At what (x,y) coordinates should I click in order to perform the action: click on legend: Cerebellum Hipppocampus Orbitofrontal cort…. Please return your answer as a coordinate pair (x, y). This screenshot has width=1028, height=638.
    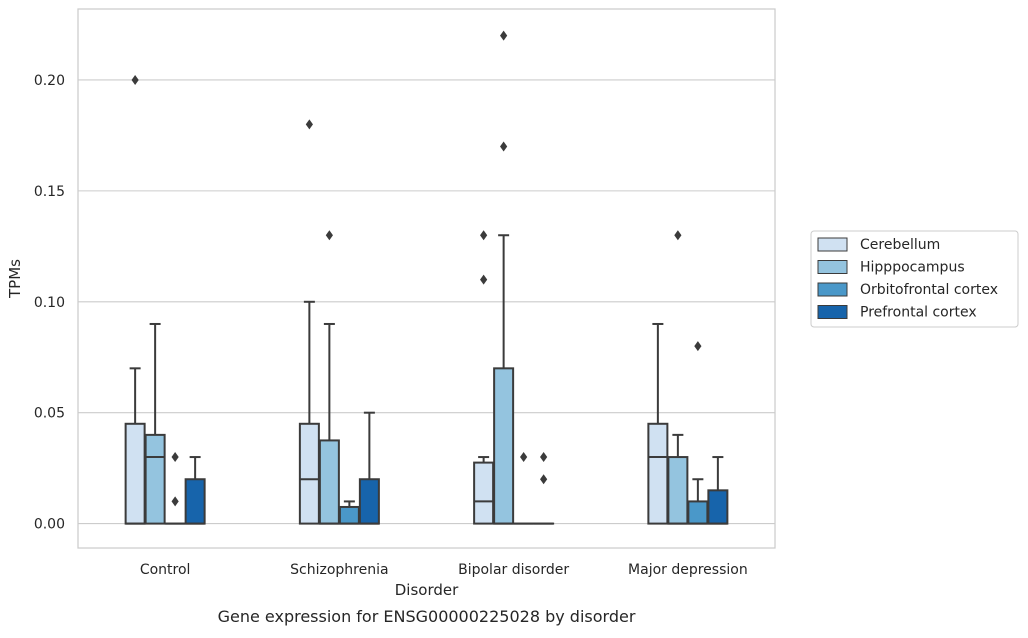
    Looking at the image, I should click on (914, 279).